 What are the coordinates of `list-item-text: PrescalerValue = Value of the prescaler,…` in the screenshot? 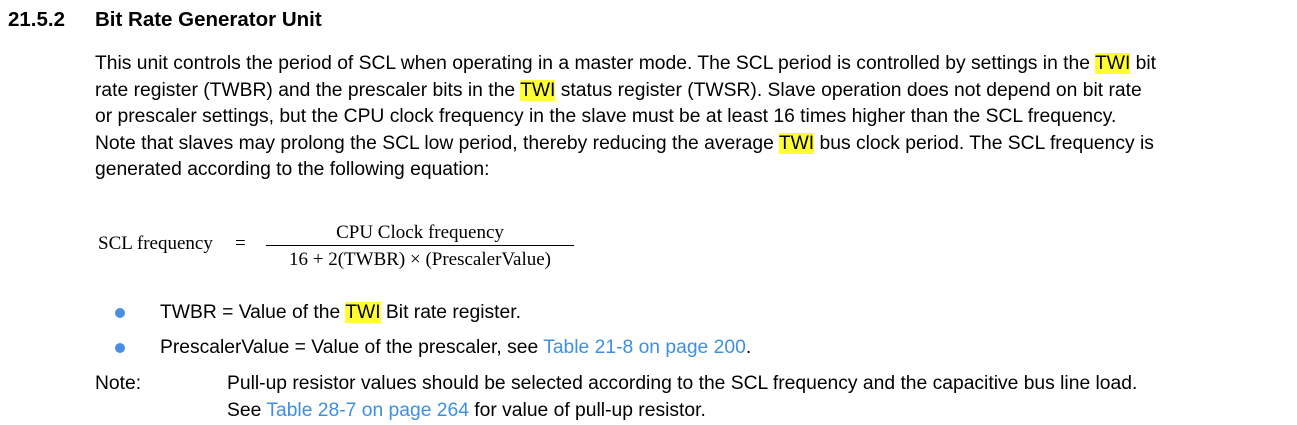 It's located at (455, 348).